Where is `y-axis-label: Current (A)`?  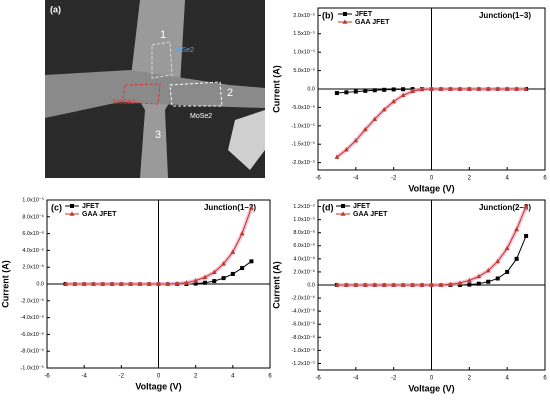
y-axis-label: Current (A) is located at coordinates (276, 285).